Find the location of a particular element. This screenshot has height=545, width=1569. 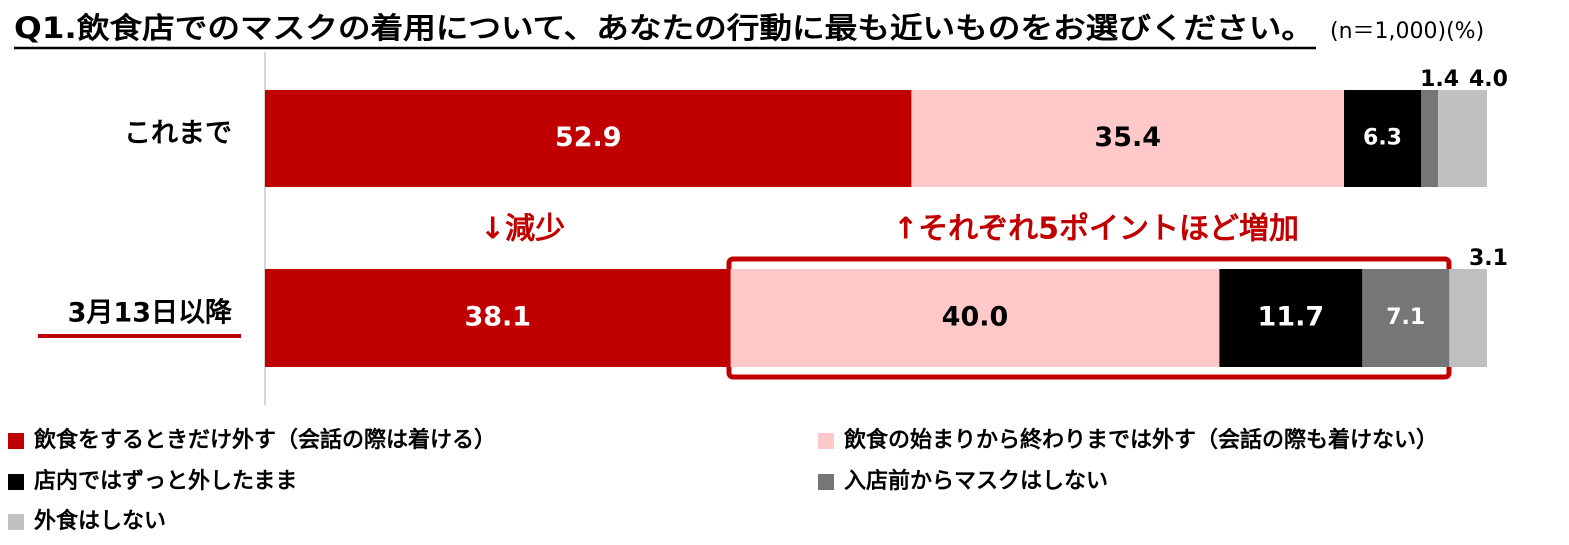

annotation: ↑それぞれ5ポイントほど増加 is located at coordinates (1096, 229).